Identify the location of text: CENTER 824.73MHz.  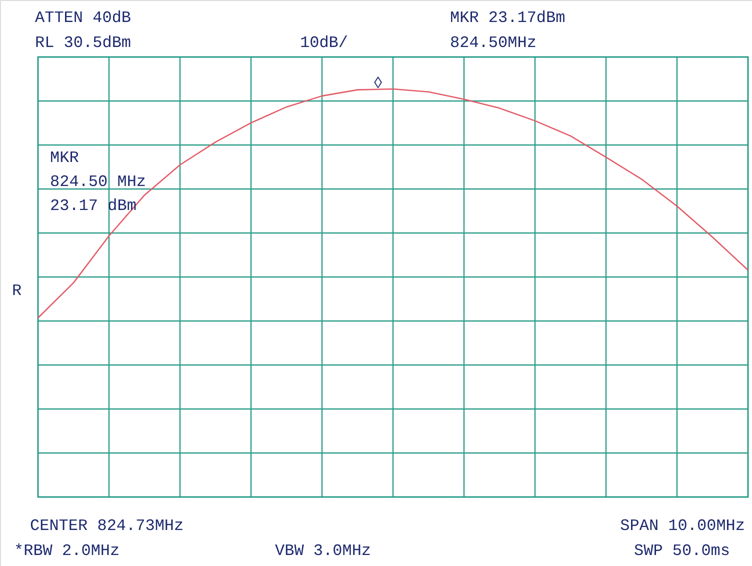
(107, 526).